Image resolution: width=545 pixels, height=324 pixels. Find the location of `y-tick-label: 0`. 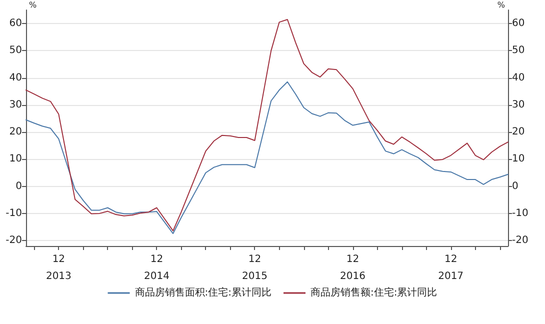

y-tick-label: 0 is located at coordinates (19, 186).